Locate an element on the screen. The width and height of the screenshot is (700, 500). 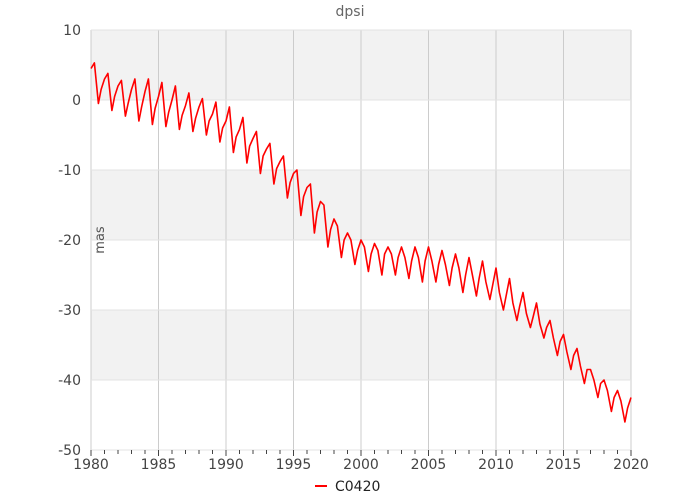
x-tick-label: 1990 is located at coordinates (226, 465).